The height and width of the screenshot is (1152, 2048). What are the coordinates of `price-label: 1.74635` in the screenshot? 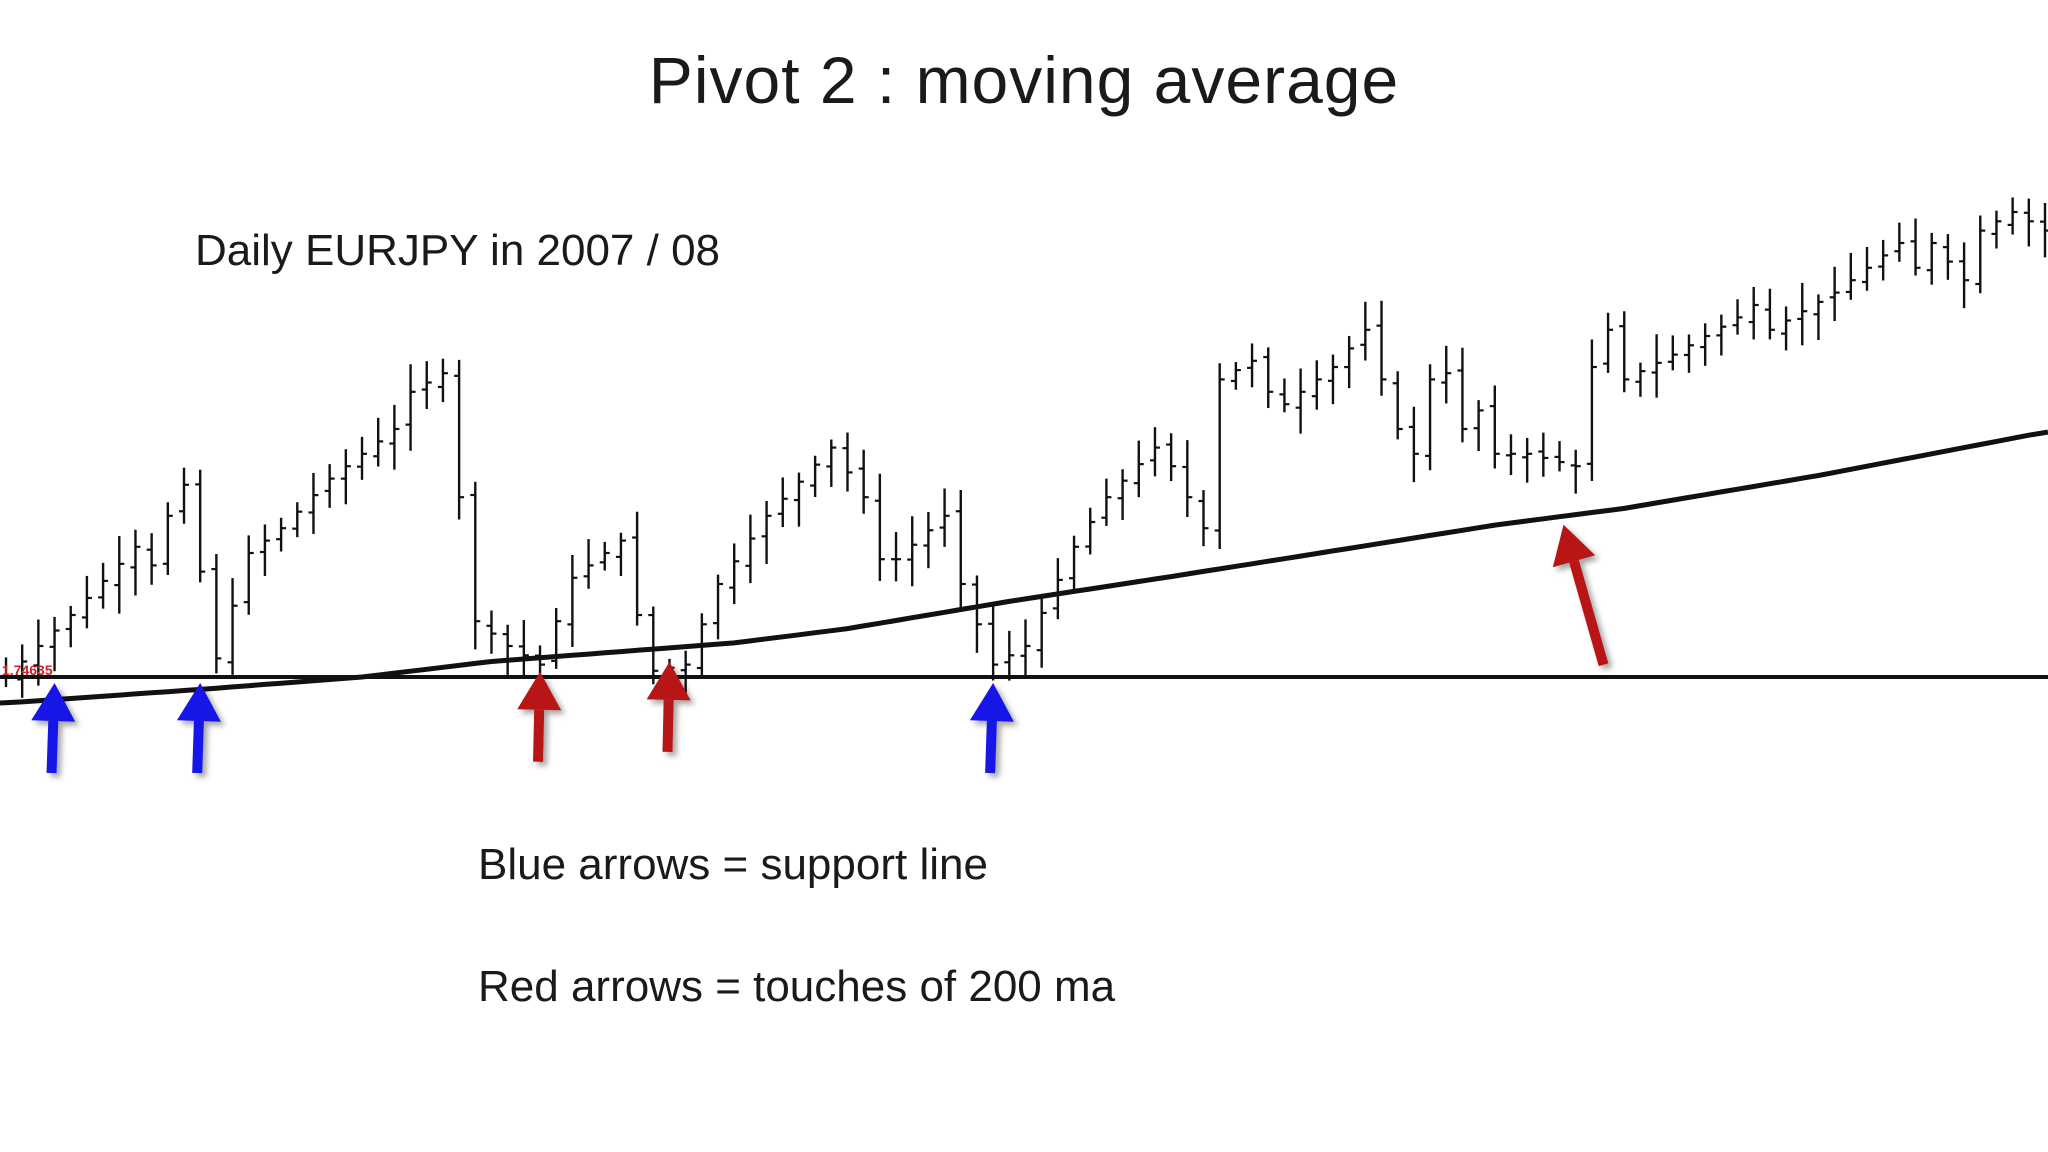 It's located at (27, 670).